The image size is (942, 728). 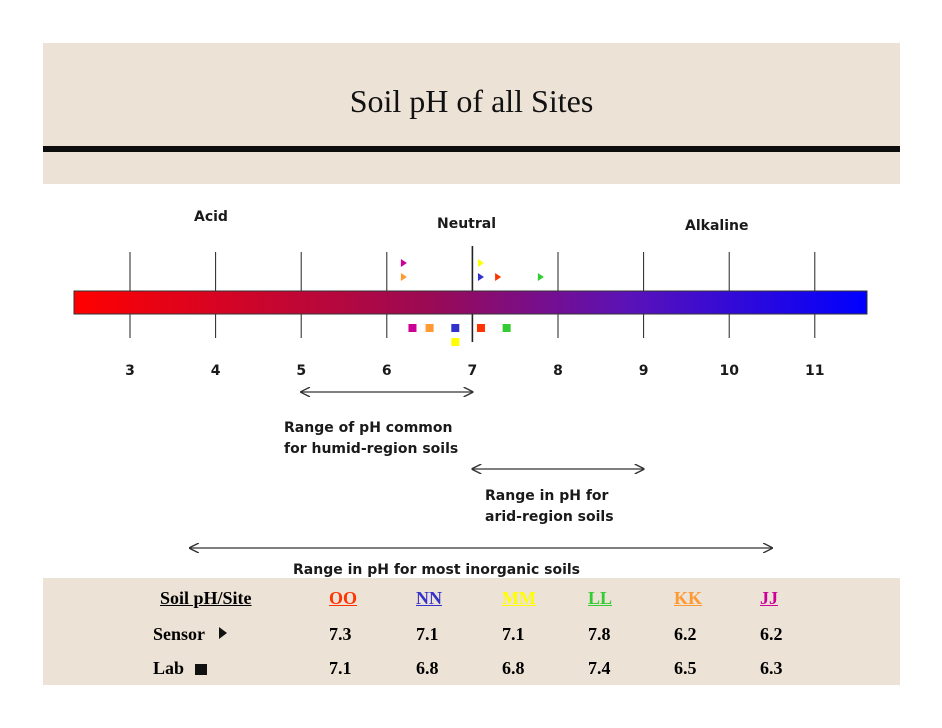 What do you see at coordinates (471, 168) in the screenshot?
I see `header-band` at bounding box center [471, 168].